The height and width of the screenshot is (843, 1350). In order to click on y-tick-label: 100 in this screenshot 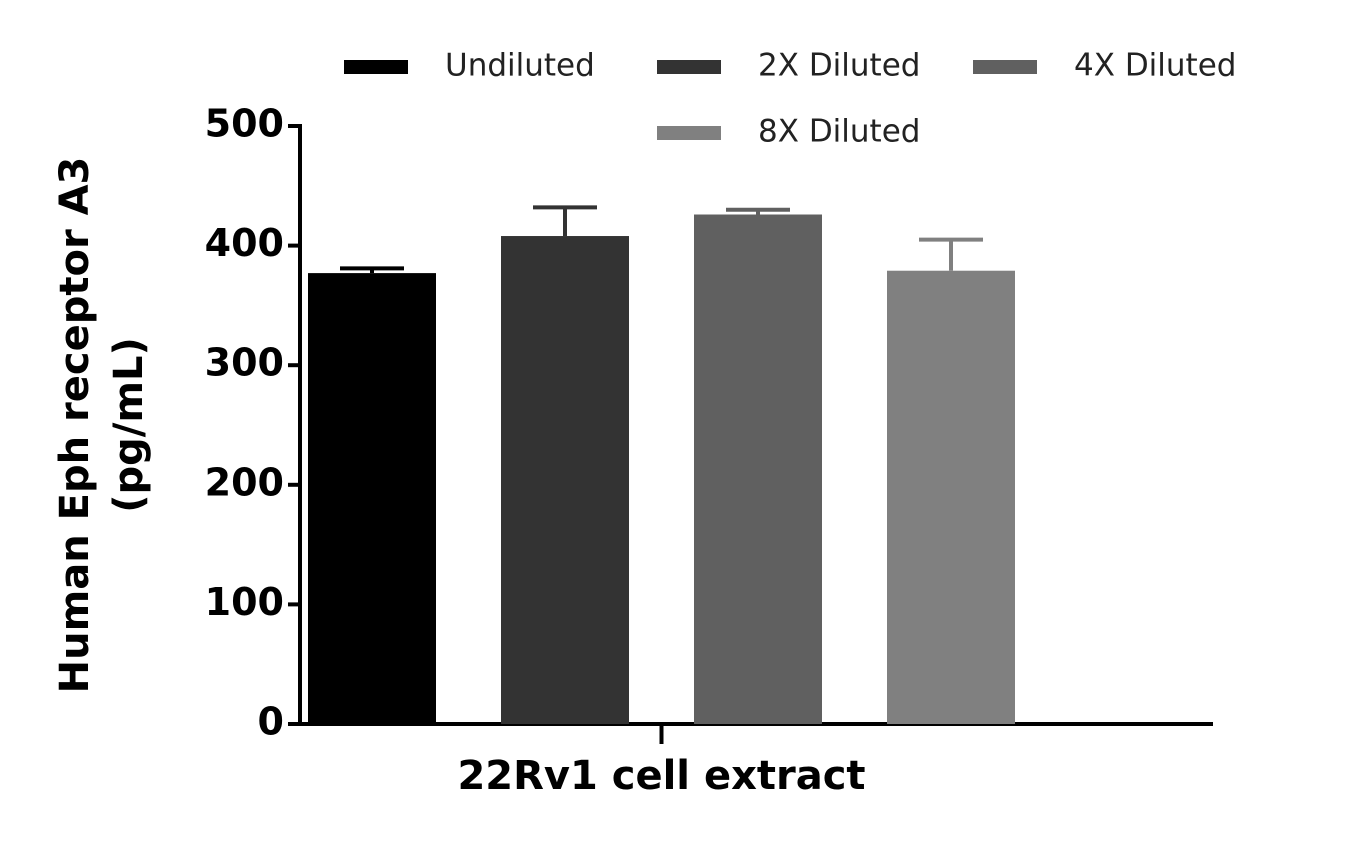, I will do `click(244, 602)`.